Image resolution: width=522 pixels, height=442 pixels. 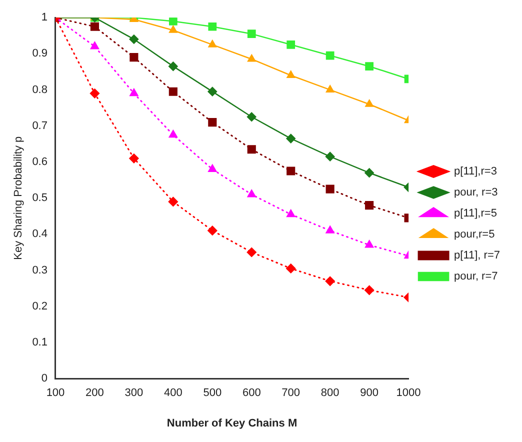 I want to click on x-tick-label: 900, so click(x=369, y=393).